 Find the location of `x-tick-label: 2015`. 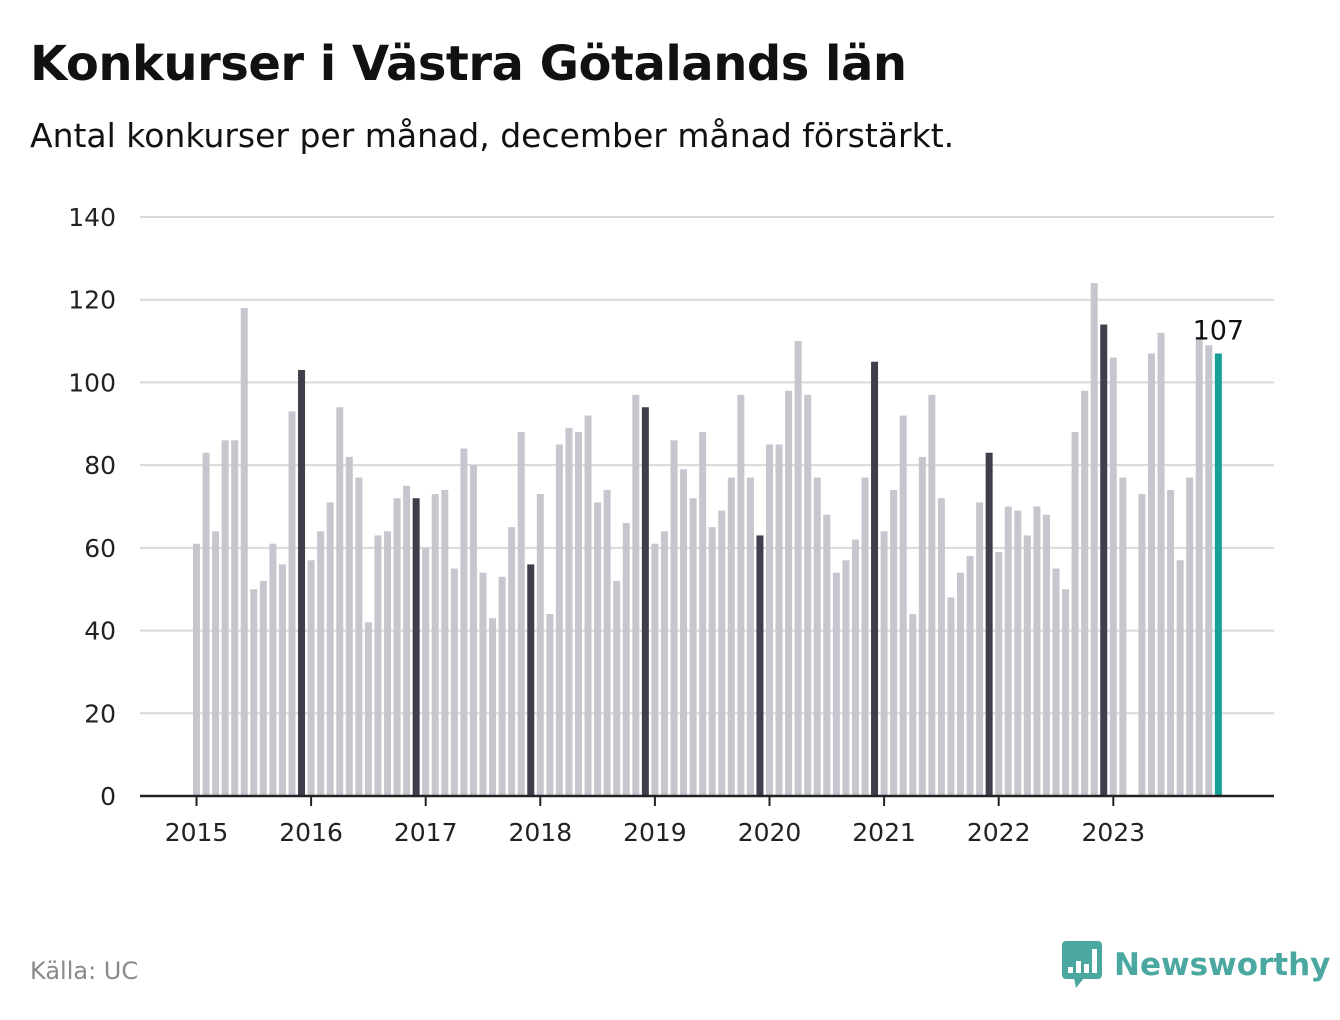

x-tick-label: 2015 is located at coordinates (197, 832).